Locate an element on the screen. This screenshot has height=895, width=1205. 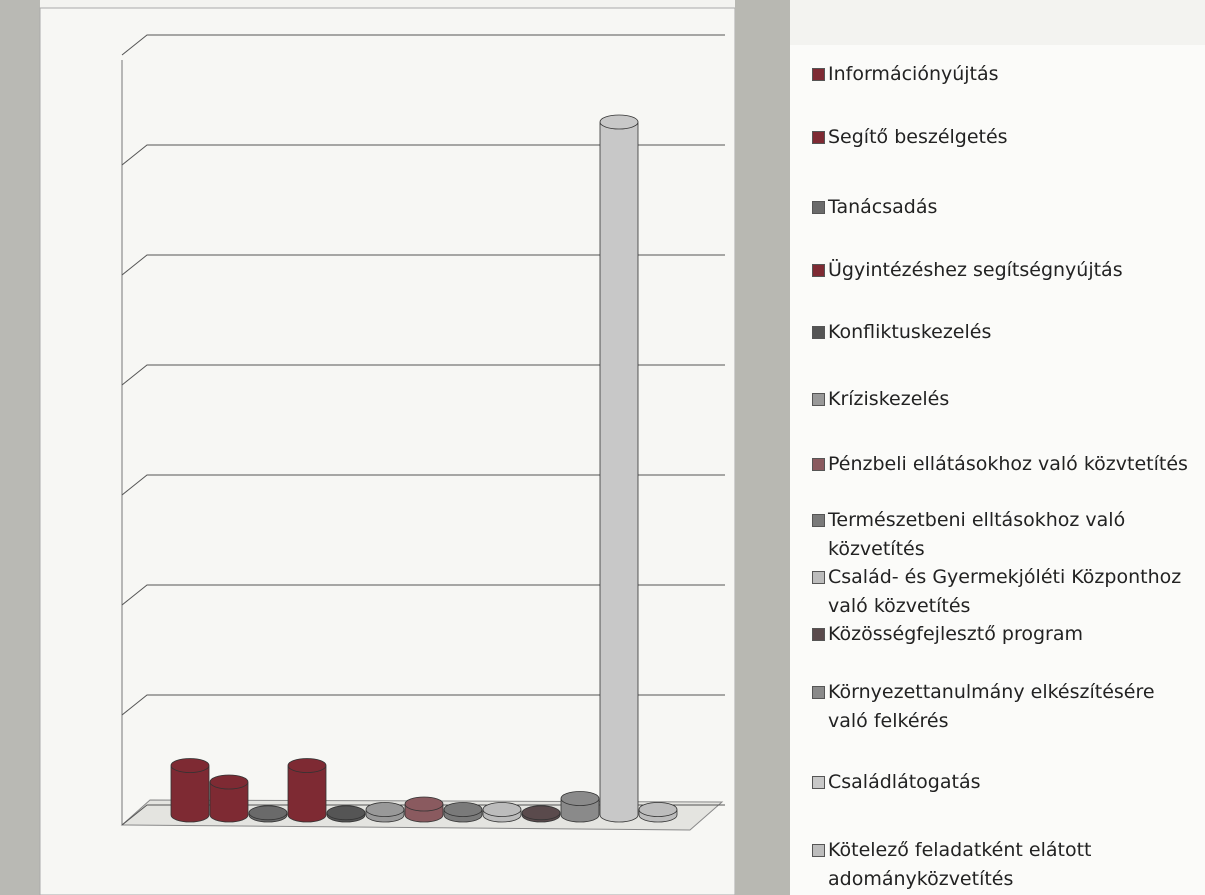
legend-entry: Ügyintézéshez segítségnyújtás is located at coordinates (1000, 270).